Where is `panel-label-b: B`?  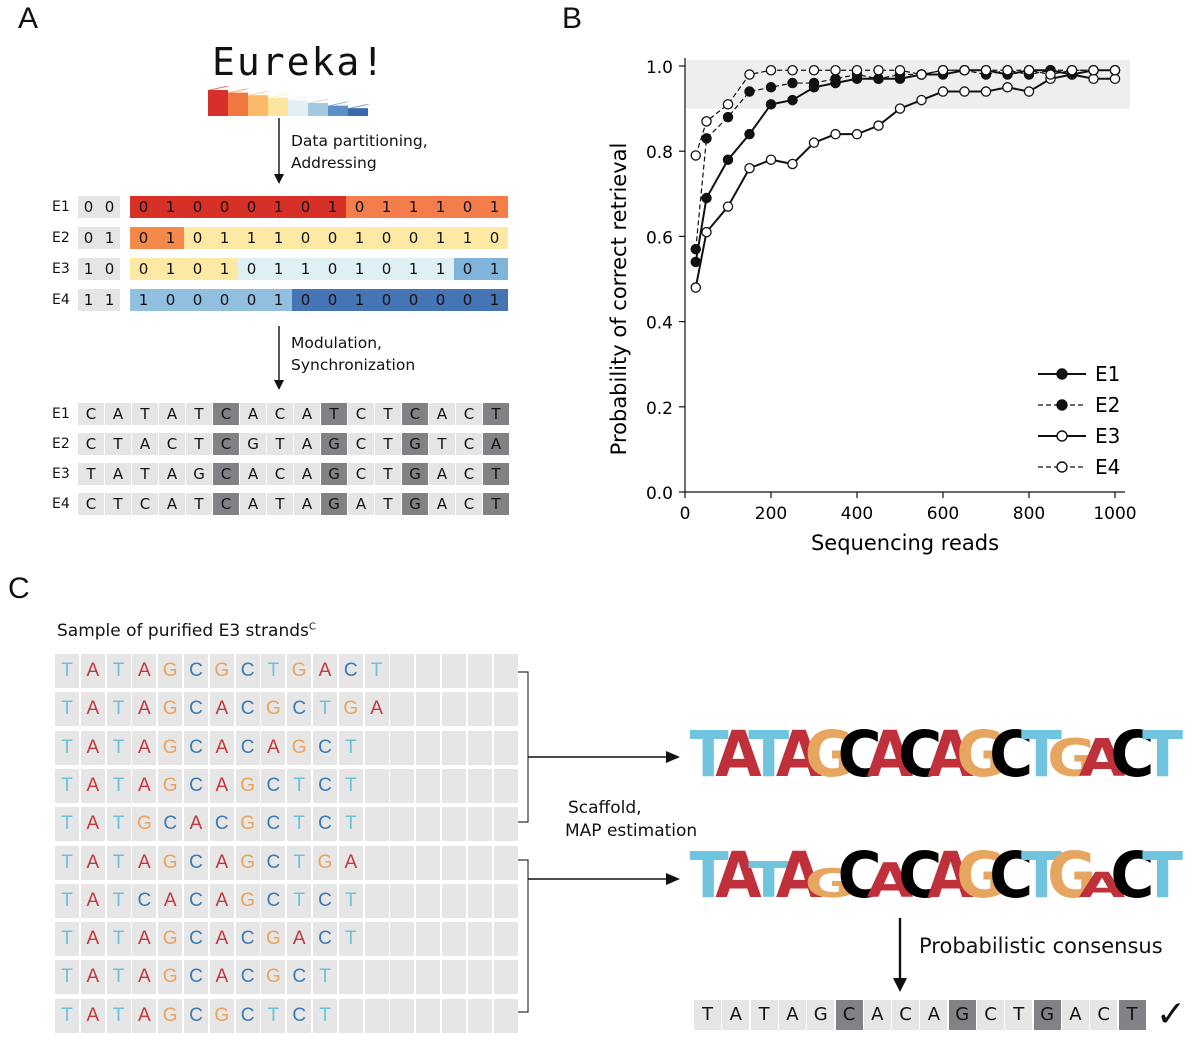
panel-label-b: B is located at coordinates (572, 18).